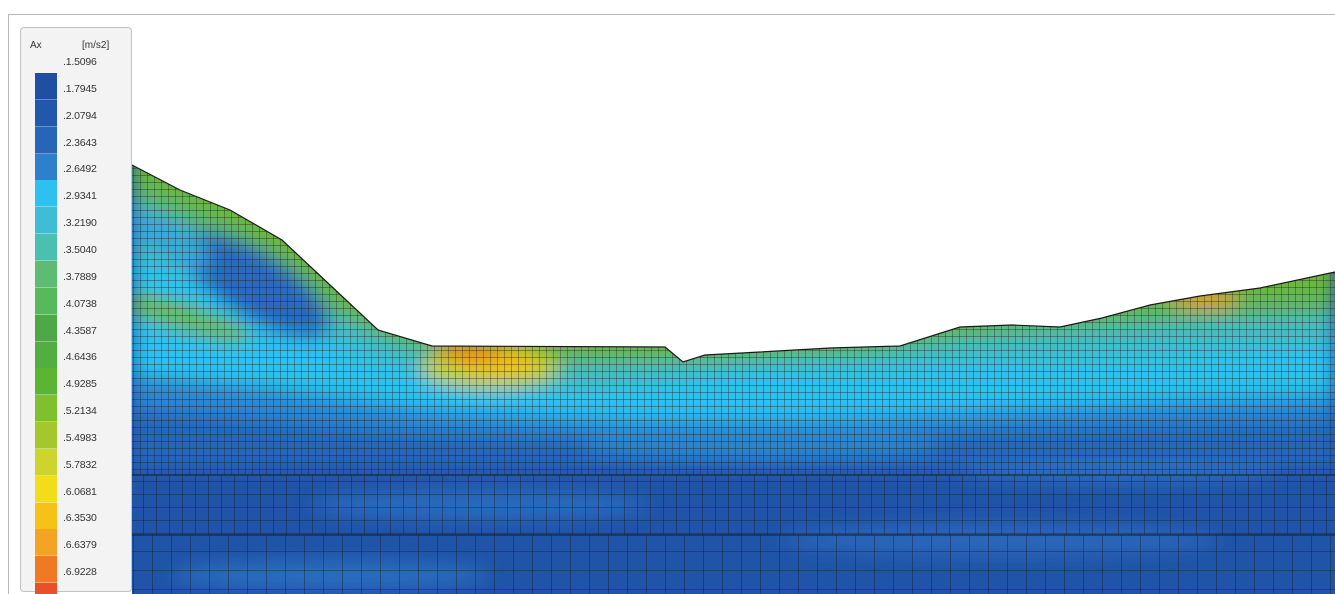  What do you see at coordinates (80, 545) in the screenshot?
I see `legend-value-label: .6.6379` at bounding box center [80, 545].